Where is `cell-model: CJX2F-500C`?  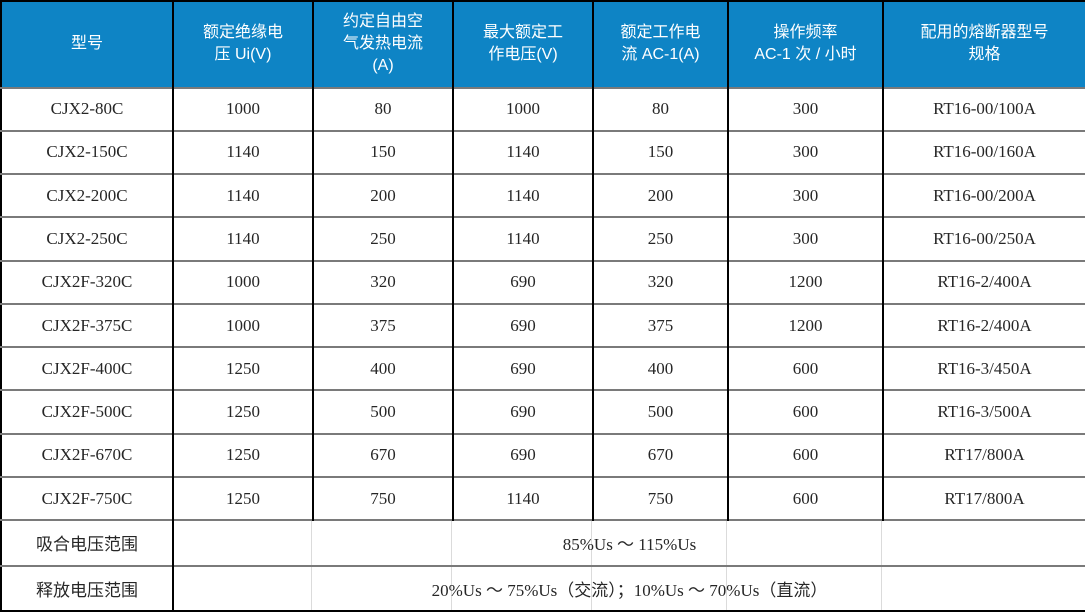
cell-model: CJX2F-500C is located at coordinates (87, 411).